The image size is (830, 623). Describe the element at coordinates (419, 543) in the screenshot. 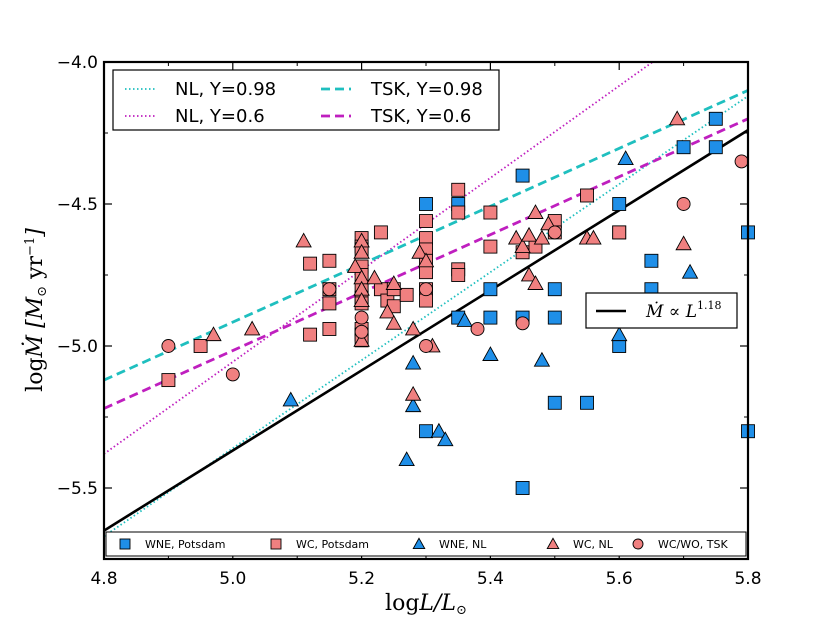

I see `legend-marker-wne-nl` at that location.